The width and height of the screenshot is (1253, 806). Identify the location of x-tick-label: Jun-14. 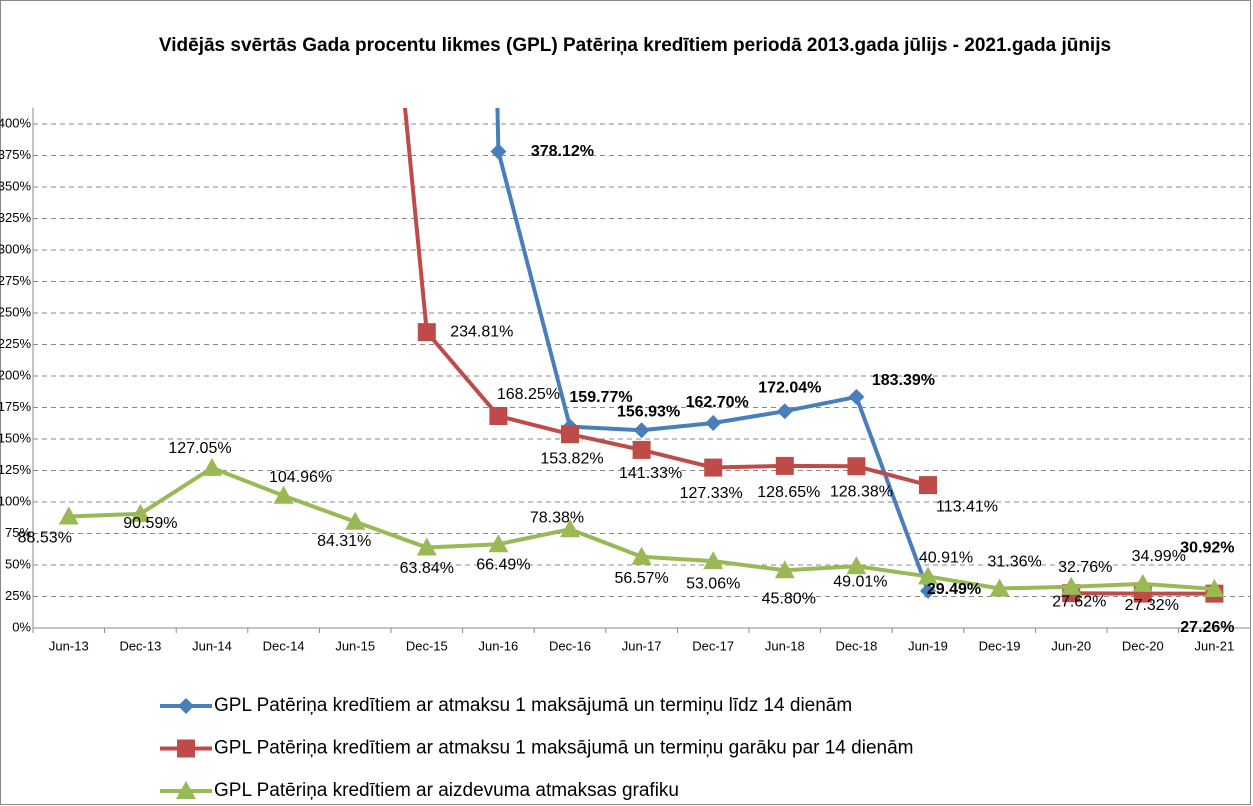
(212, 645).